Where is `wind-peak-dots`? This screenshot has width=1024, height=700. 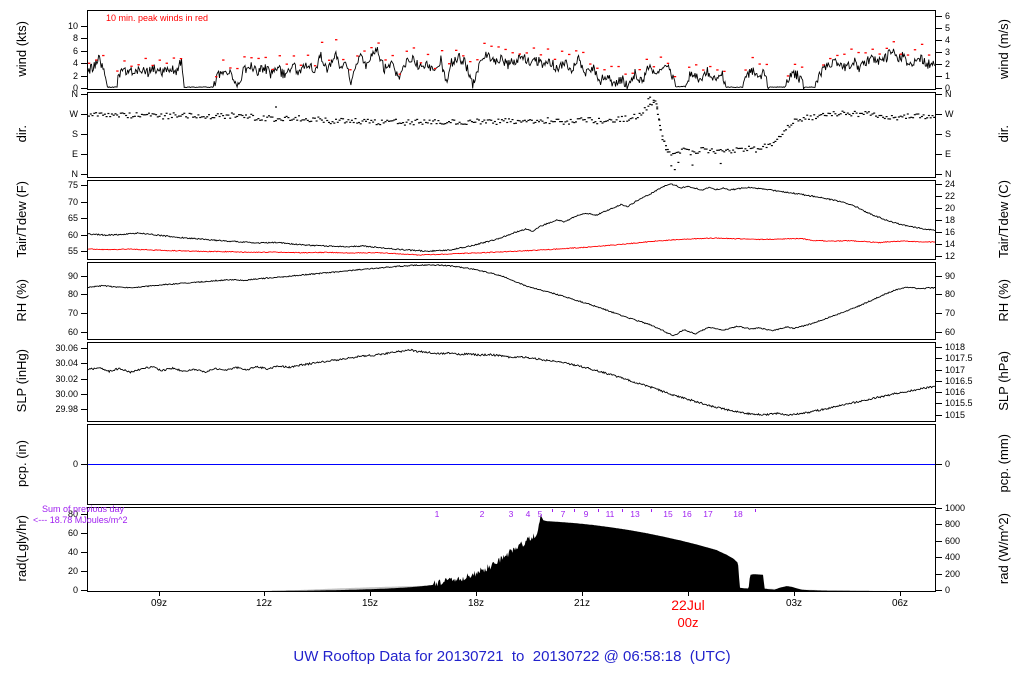
wind-peak-dots is located at coordinates (509, 58).